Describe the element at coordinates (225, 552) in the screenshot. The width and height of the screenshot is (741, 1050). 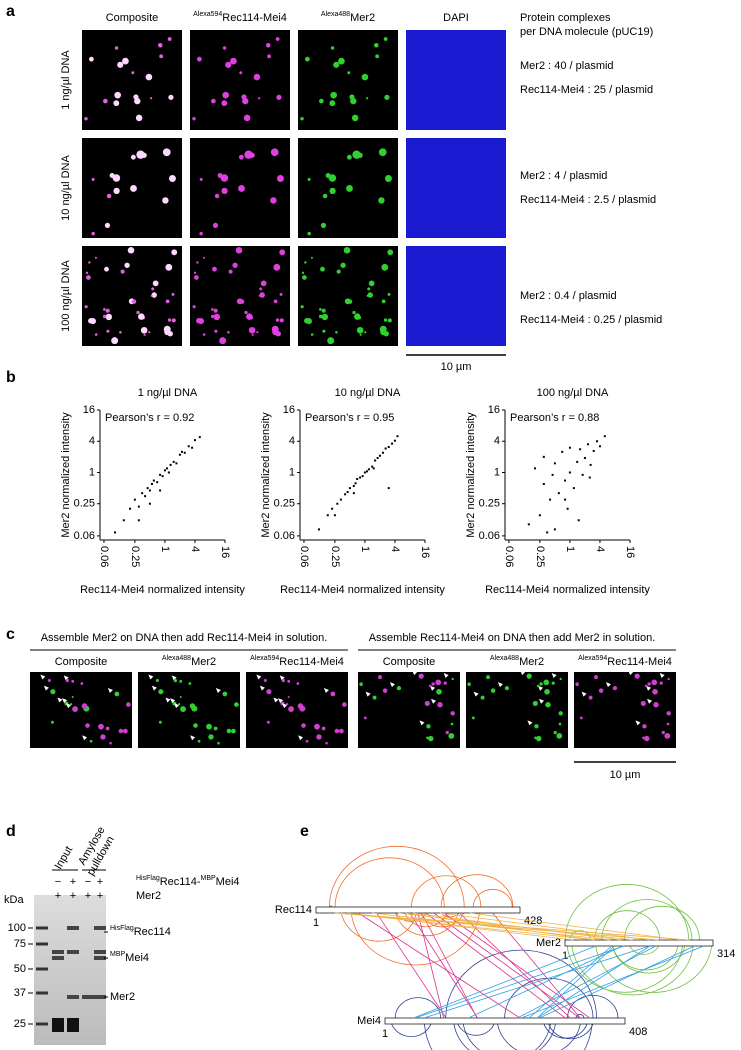
I see `x-tick-label: 16` at that location.